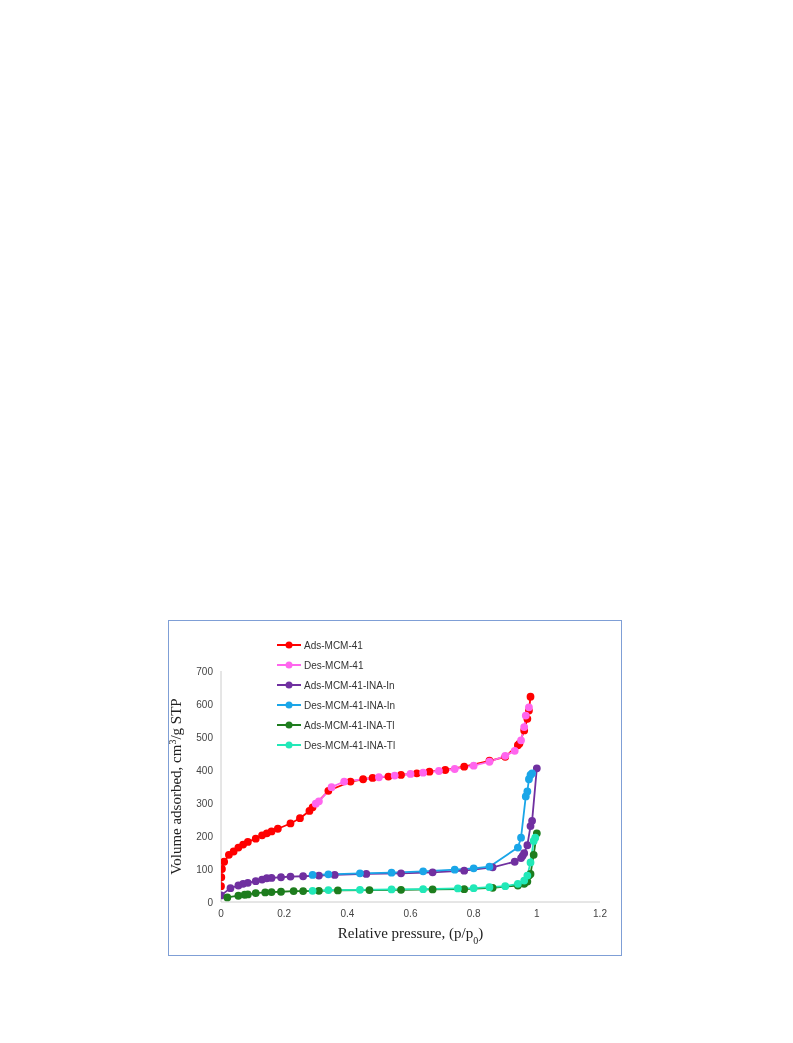 The height and width of the screenshot is (1043, 793). What do you see at coordinates (205, 770) in the screenshot?
I see `y-tick-label: 400` at bounding box center [205, 770].